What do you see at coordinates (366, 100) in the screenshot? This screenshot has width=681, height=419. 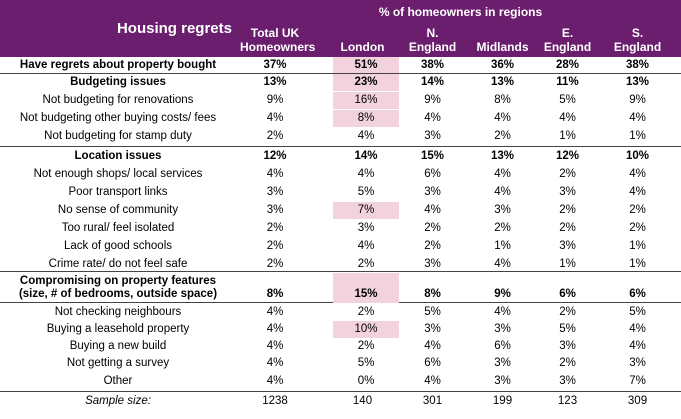 I see `value-cell: 16%` at bounding box center [366, 100].